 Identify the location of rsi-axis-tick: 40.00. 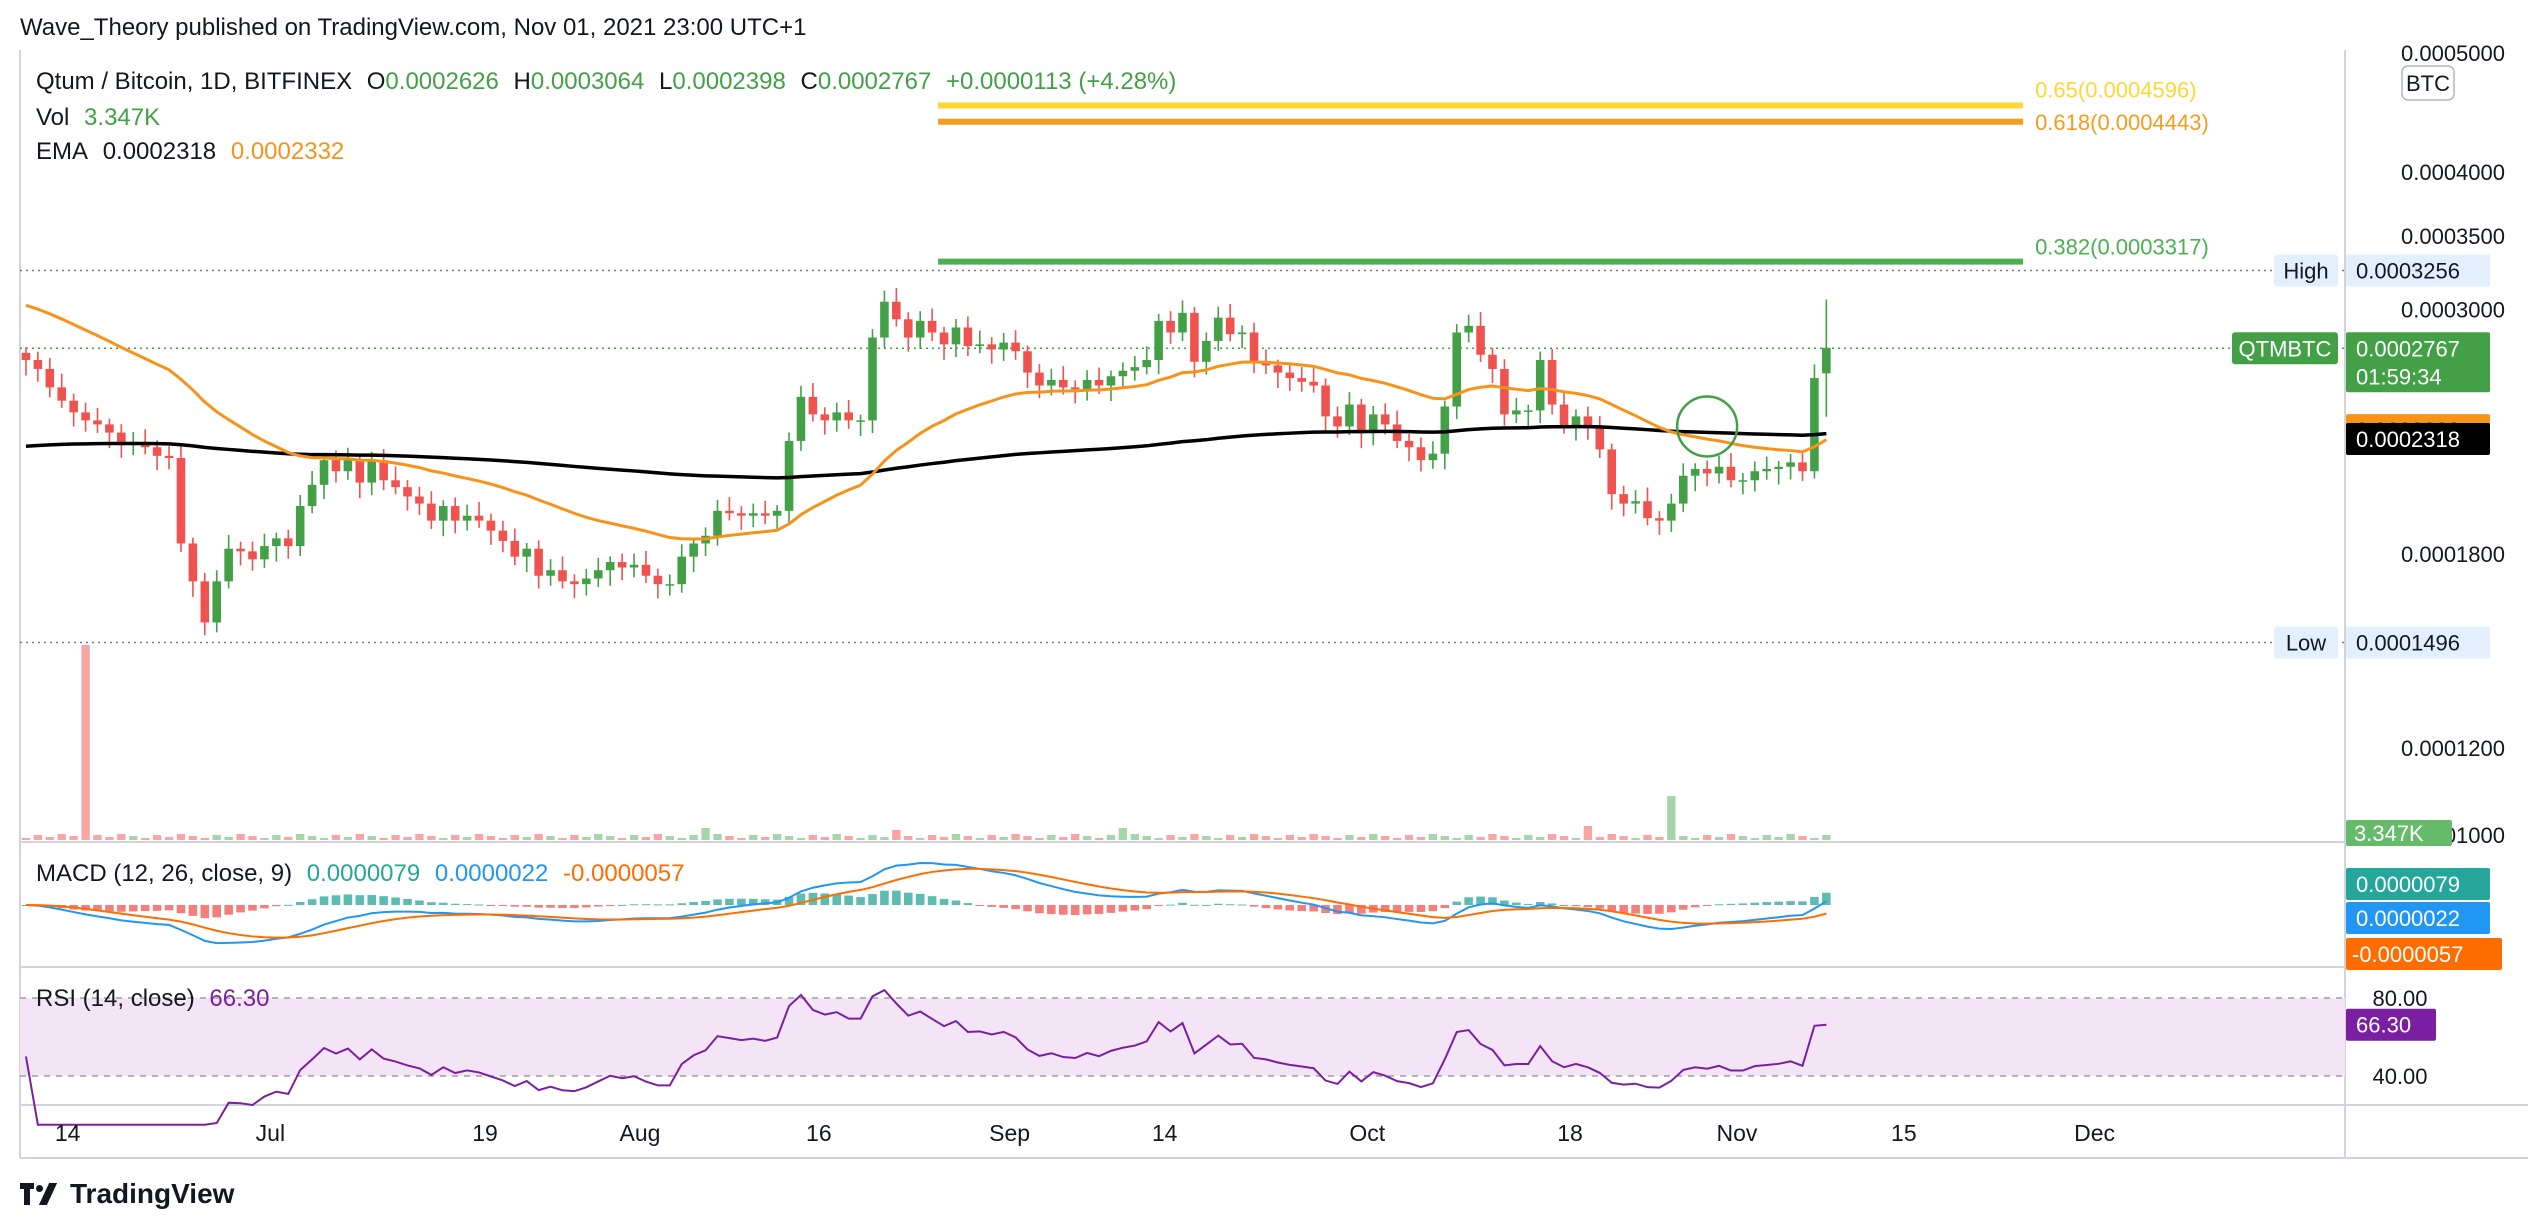
(2399, 1076).